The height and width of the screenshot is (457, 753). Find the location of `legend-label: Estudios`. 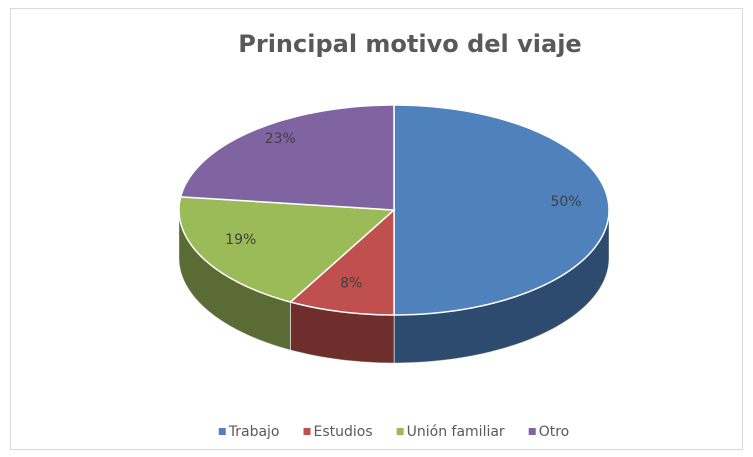

legend-label: Estudios is located at coordinates (343, 432).